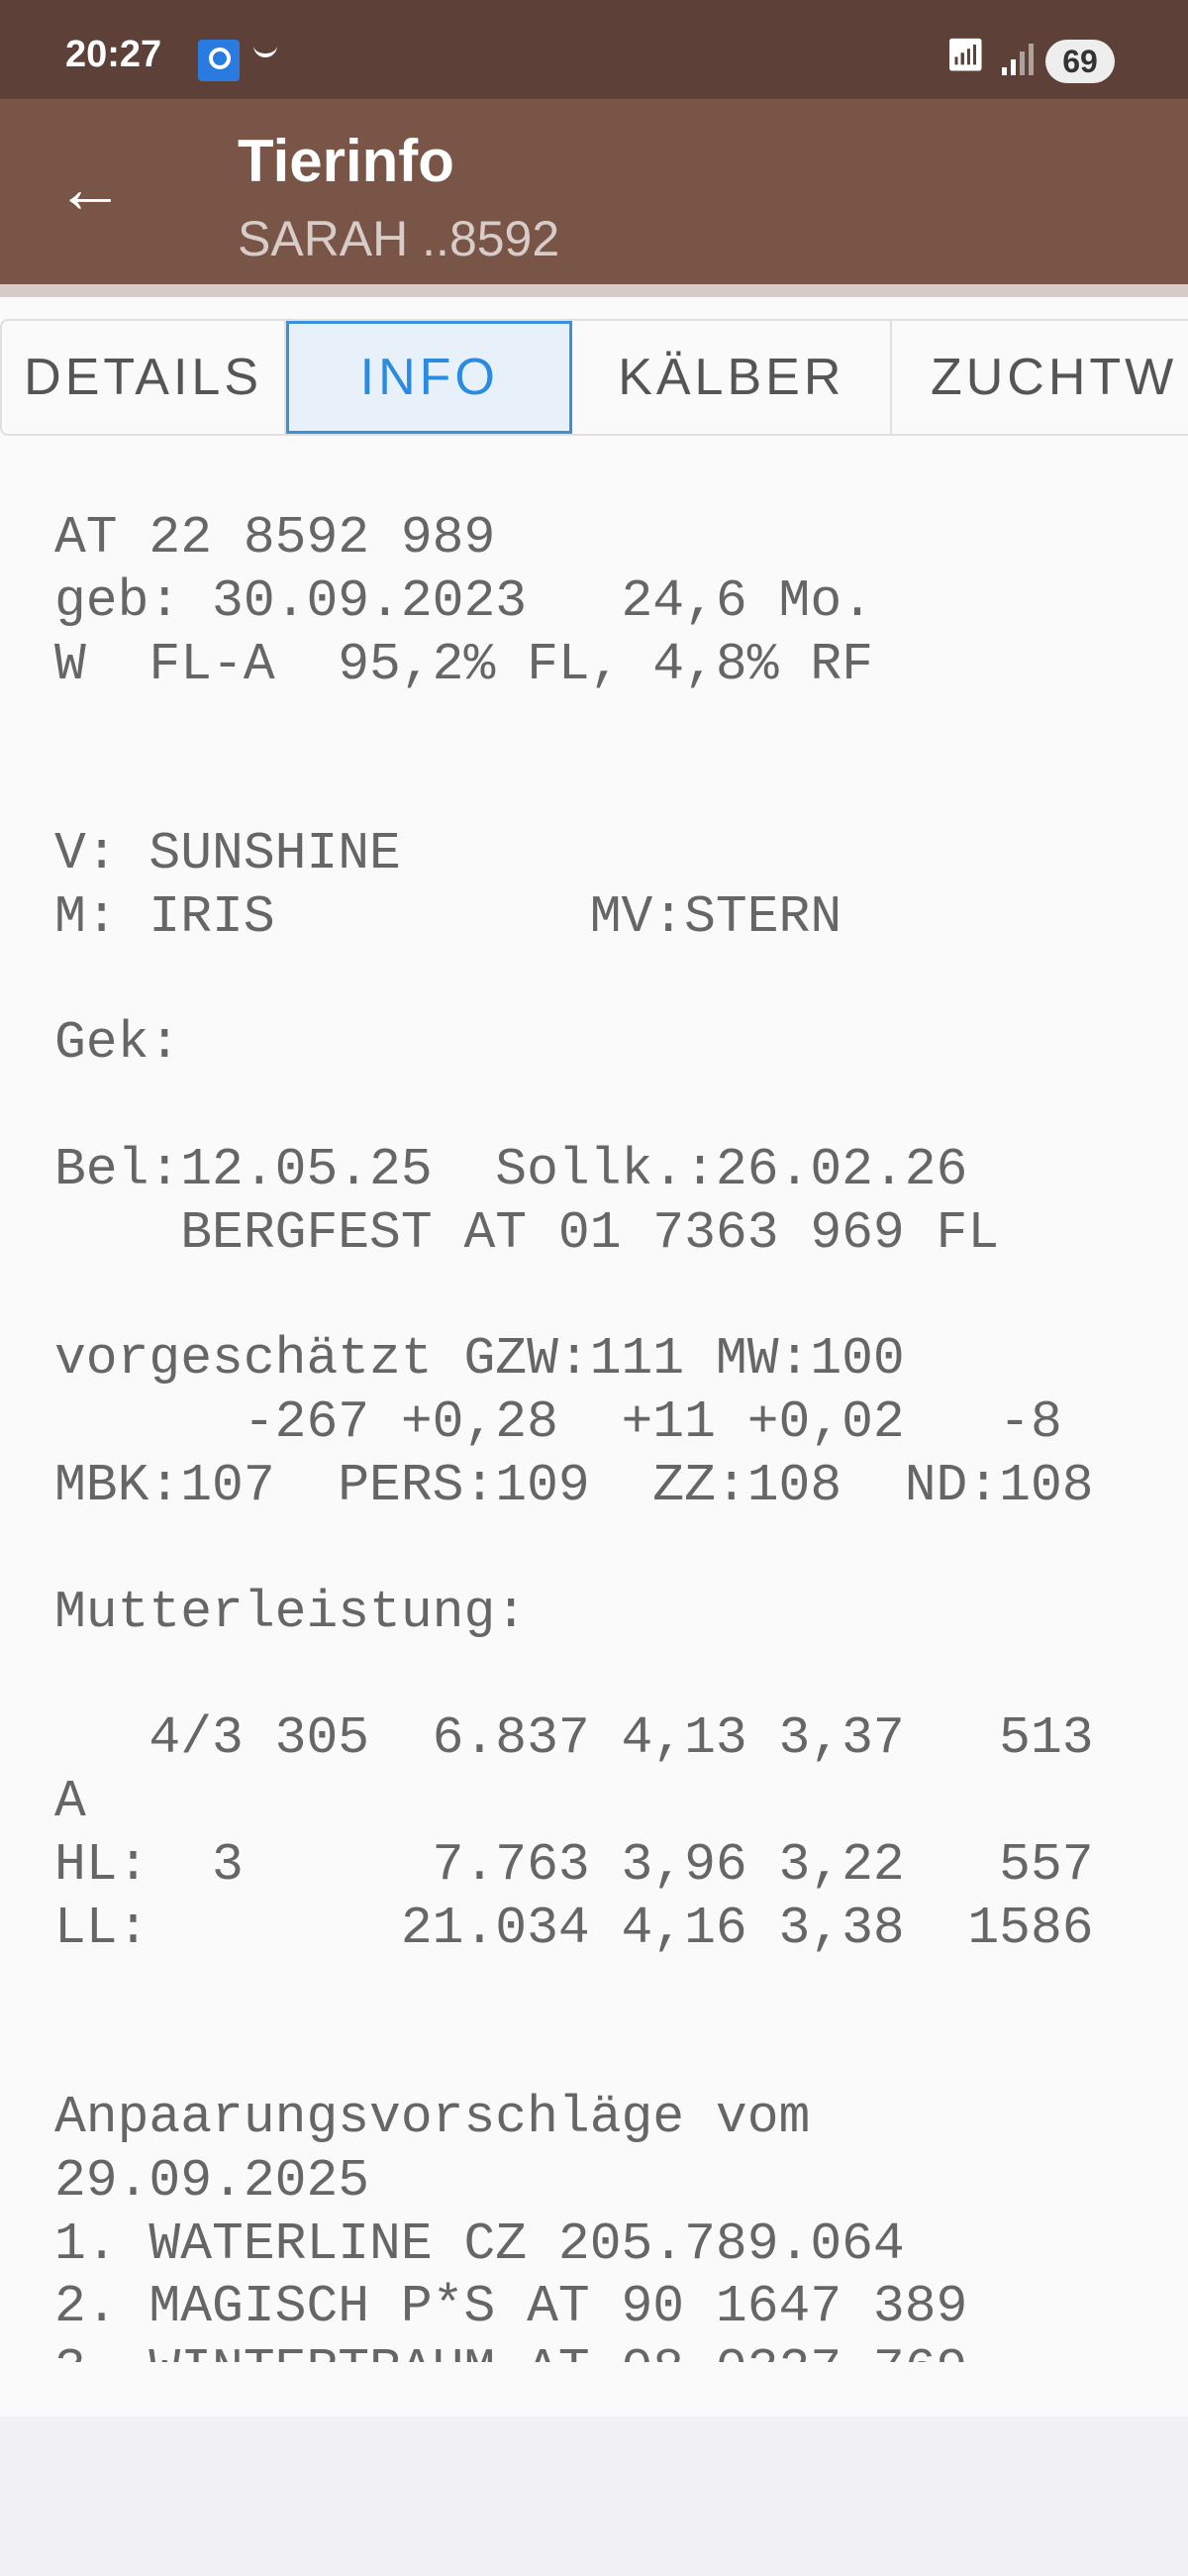  Describe the element at coordinates (275, 537) in the screenshot. I see `info-line: AT 22 8592 989` at that location.